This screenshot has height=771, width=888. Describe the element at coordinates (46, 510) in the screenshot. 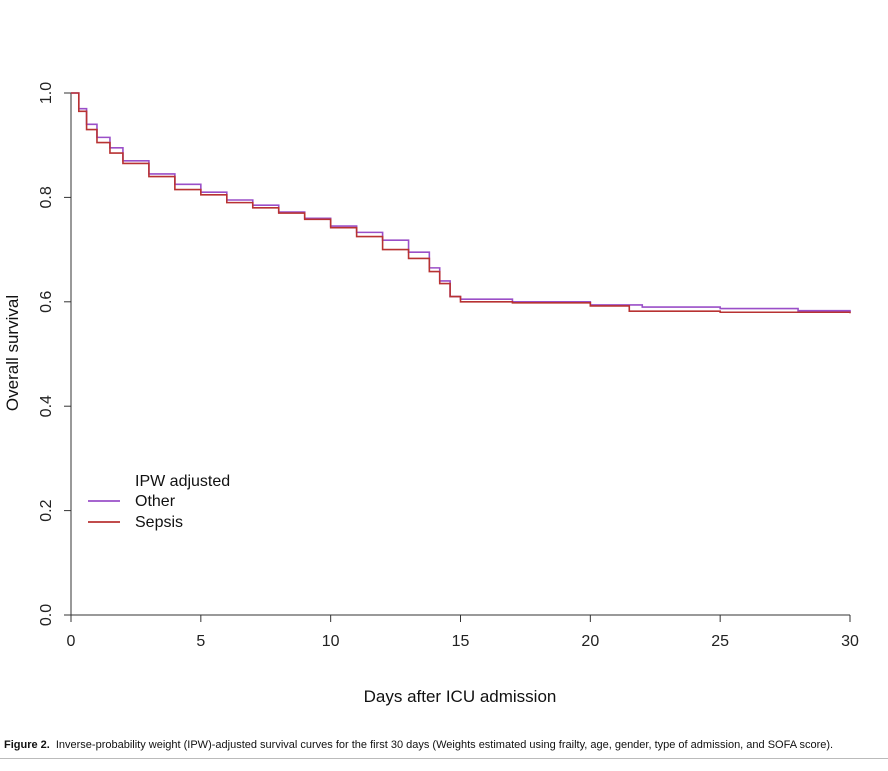

I see `y-tick-label: 0.2` at that location.